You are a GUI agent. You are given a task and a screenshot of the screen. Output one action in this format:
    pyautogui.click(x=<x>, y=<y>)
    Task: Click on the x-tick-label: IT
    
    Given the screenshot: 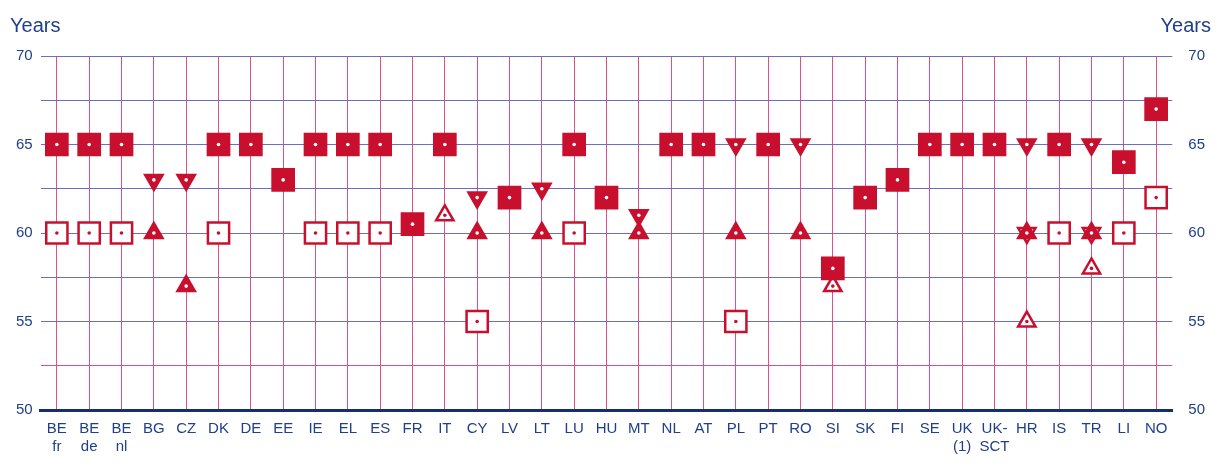 What is the action you would take?
    pyautogui.click(x=445, y=428)
    